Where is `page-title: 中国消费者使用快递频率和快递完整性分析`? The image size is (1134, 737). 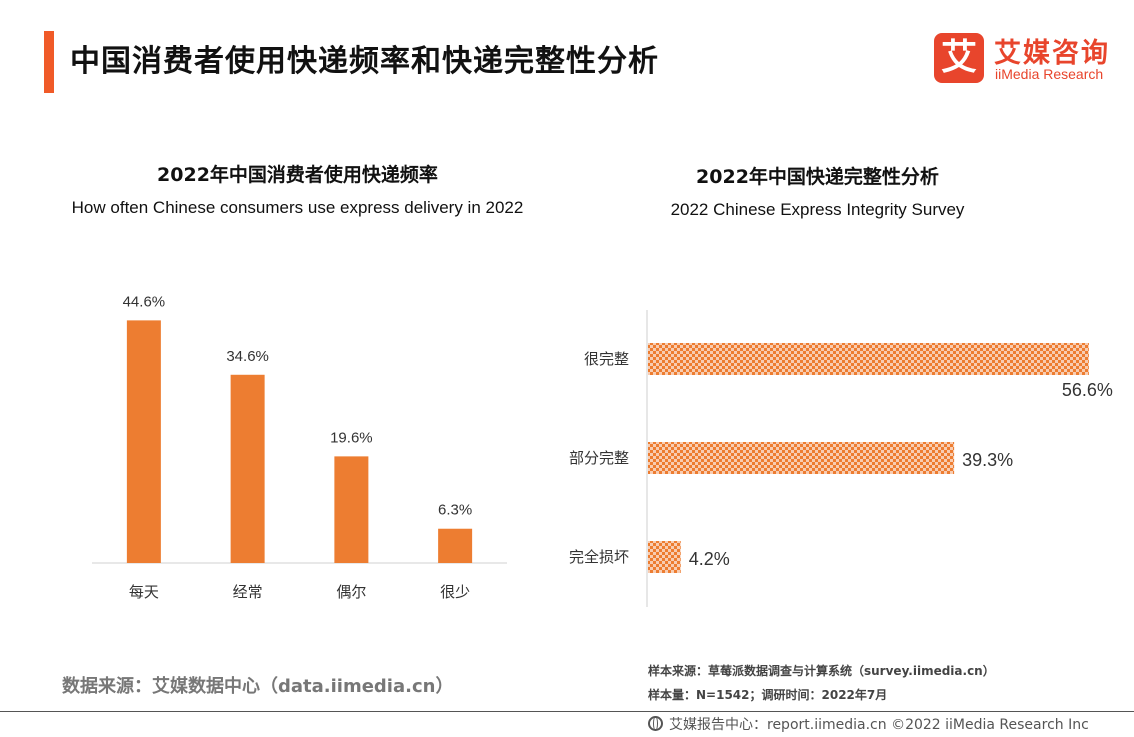 page-title: 中国消费者使用快递频率和快递完整性分析 is located at coordinates (364, 61).